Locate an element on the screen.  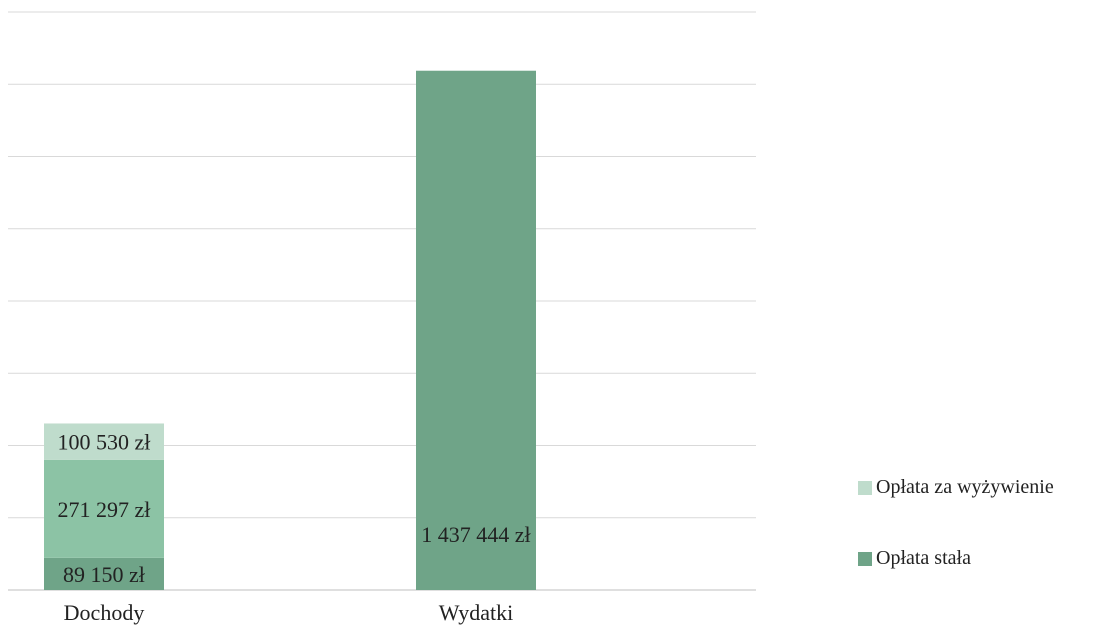
data-label-dochody-2: 100 530 zł is located at coordinates (104, 442).